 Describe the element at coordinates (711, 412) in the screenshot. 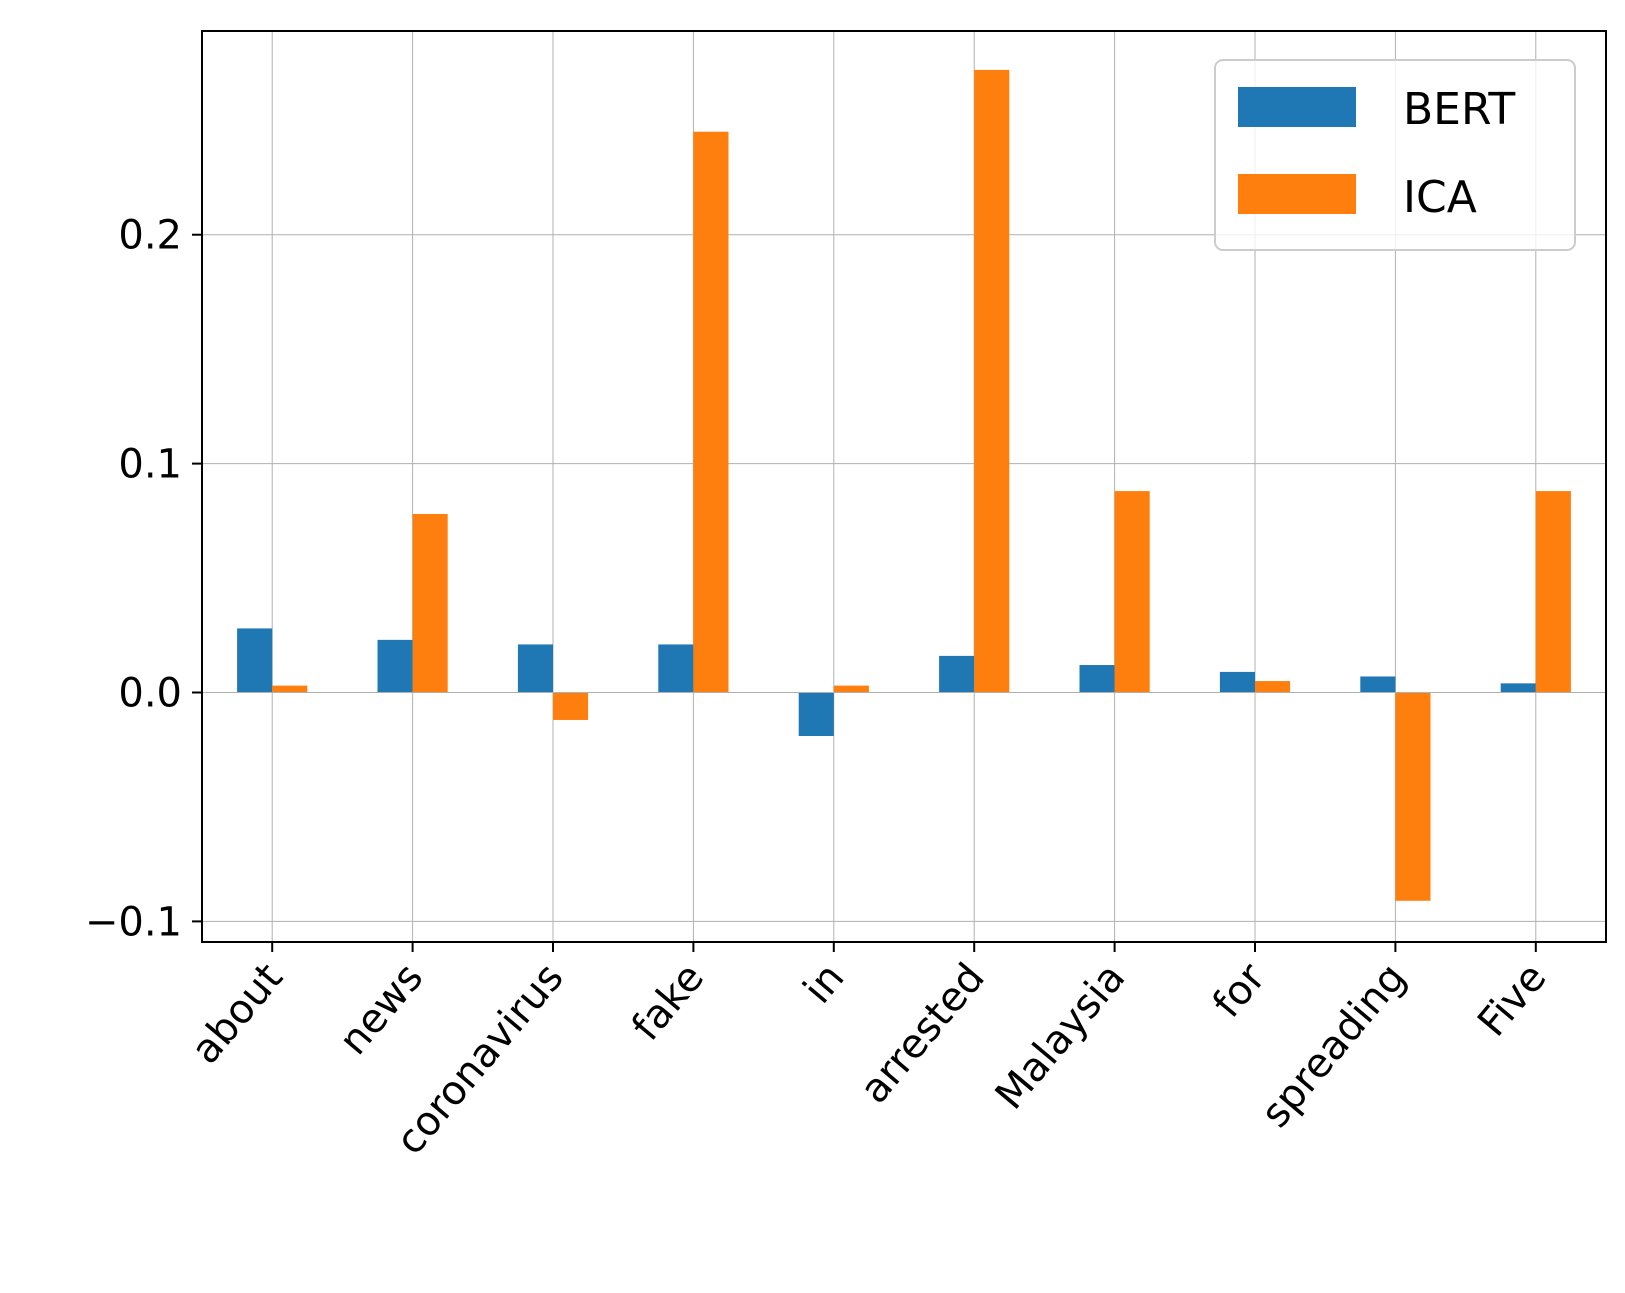

I see `bar-ica-fake` at that location.